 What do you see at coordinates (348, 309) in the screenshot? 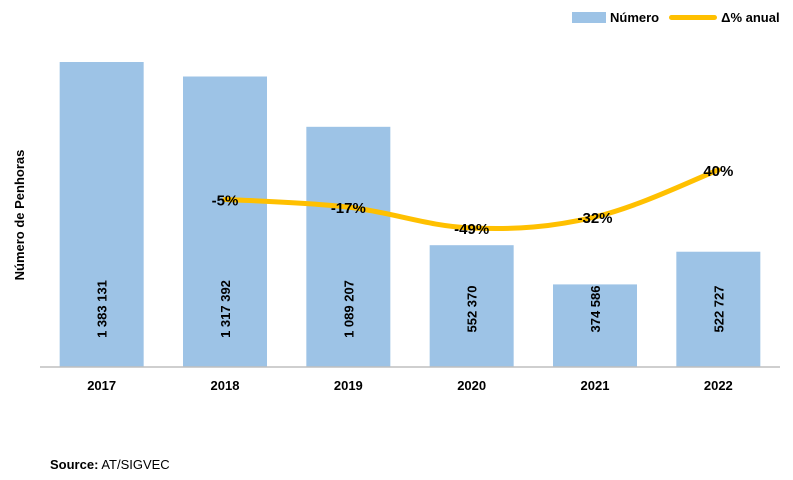
I see `bar-value-label-2019: 1 089 207` at bounding box center [348, 309].